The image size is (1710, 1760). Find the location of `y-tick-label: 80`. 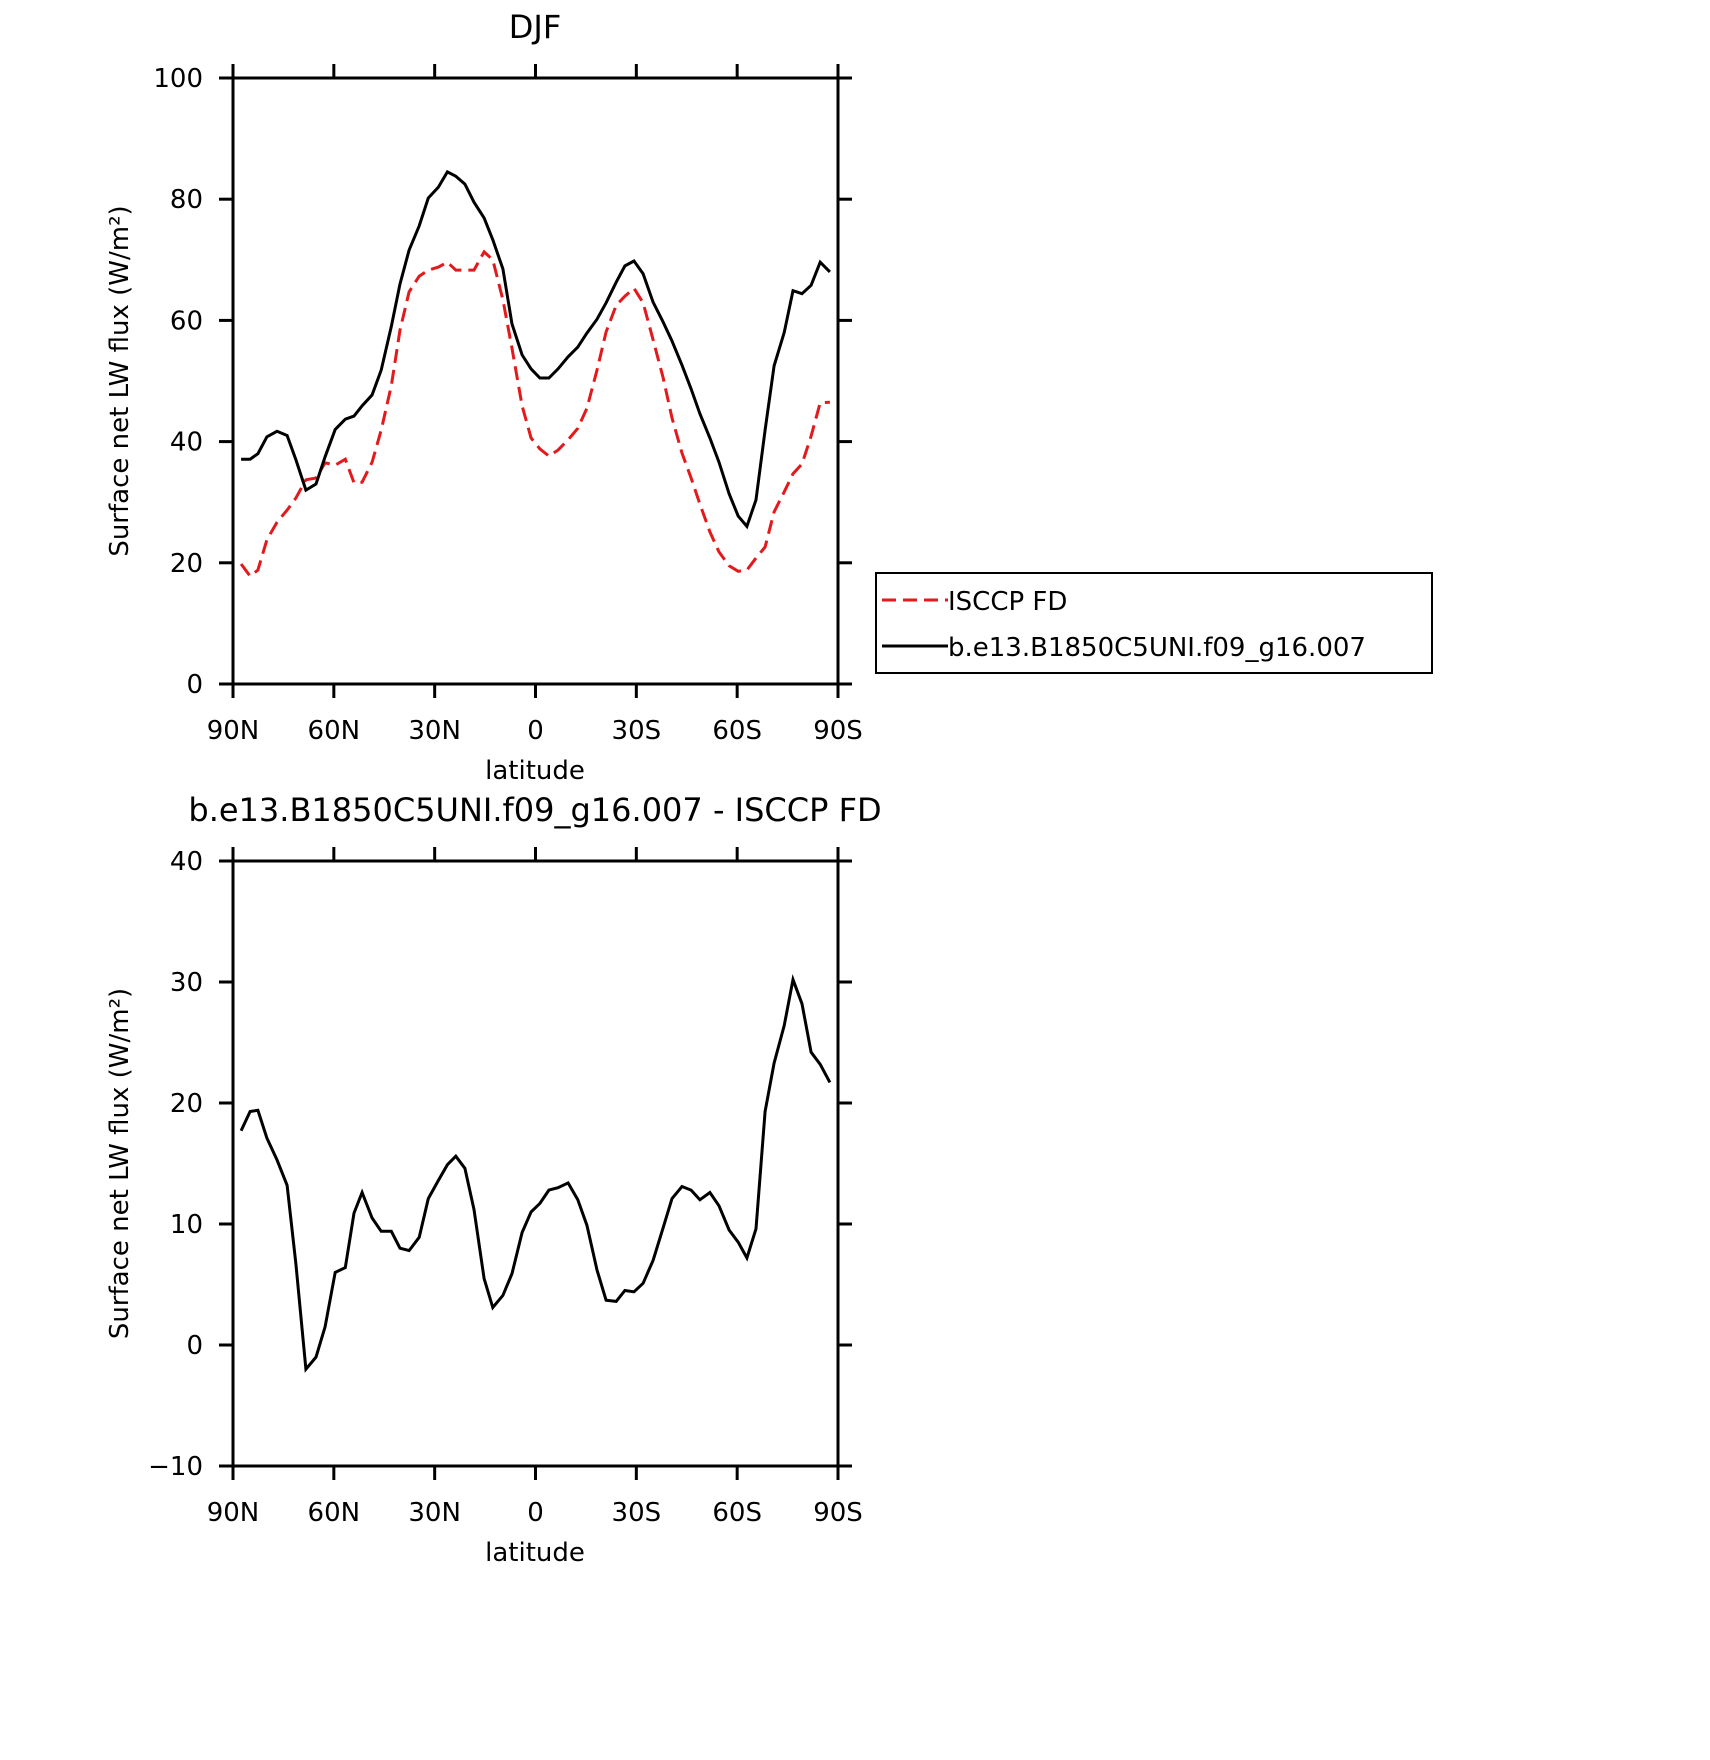

y-tick-label: 80 is located at coordinates (186, 200).